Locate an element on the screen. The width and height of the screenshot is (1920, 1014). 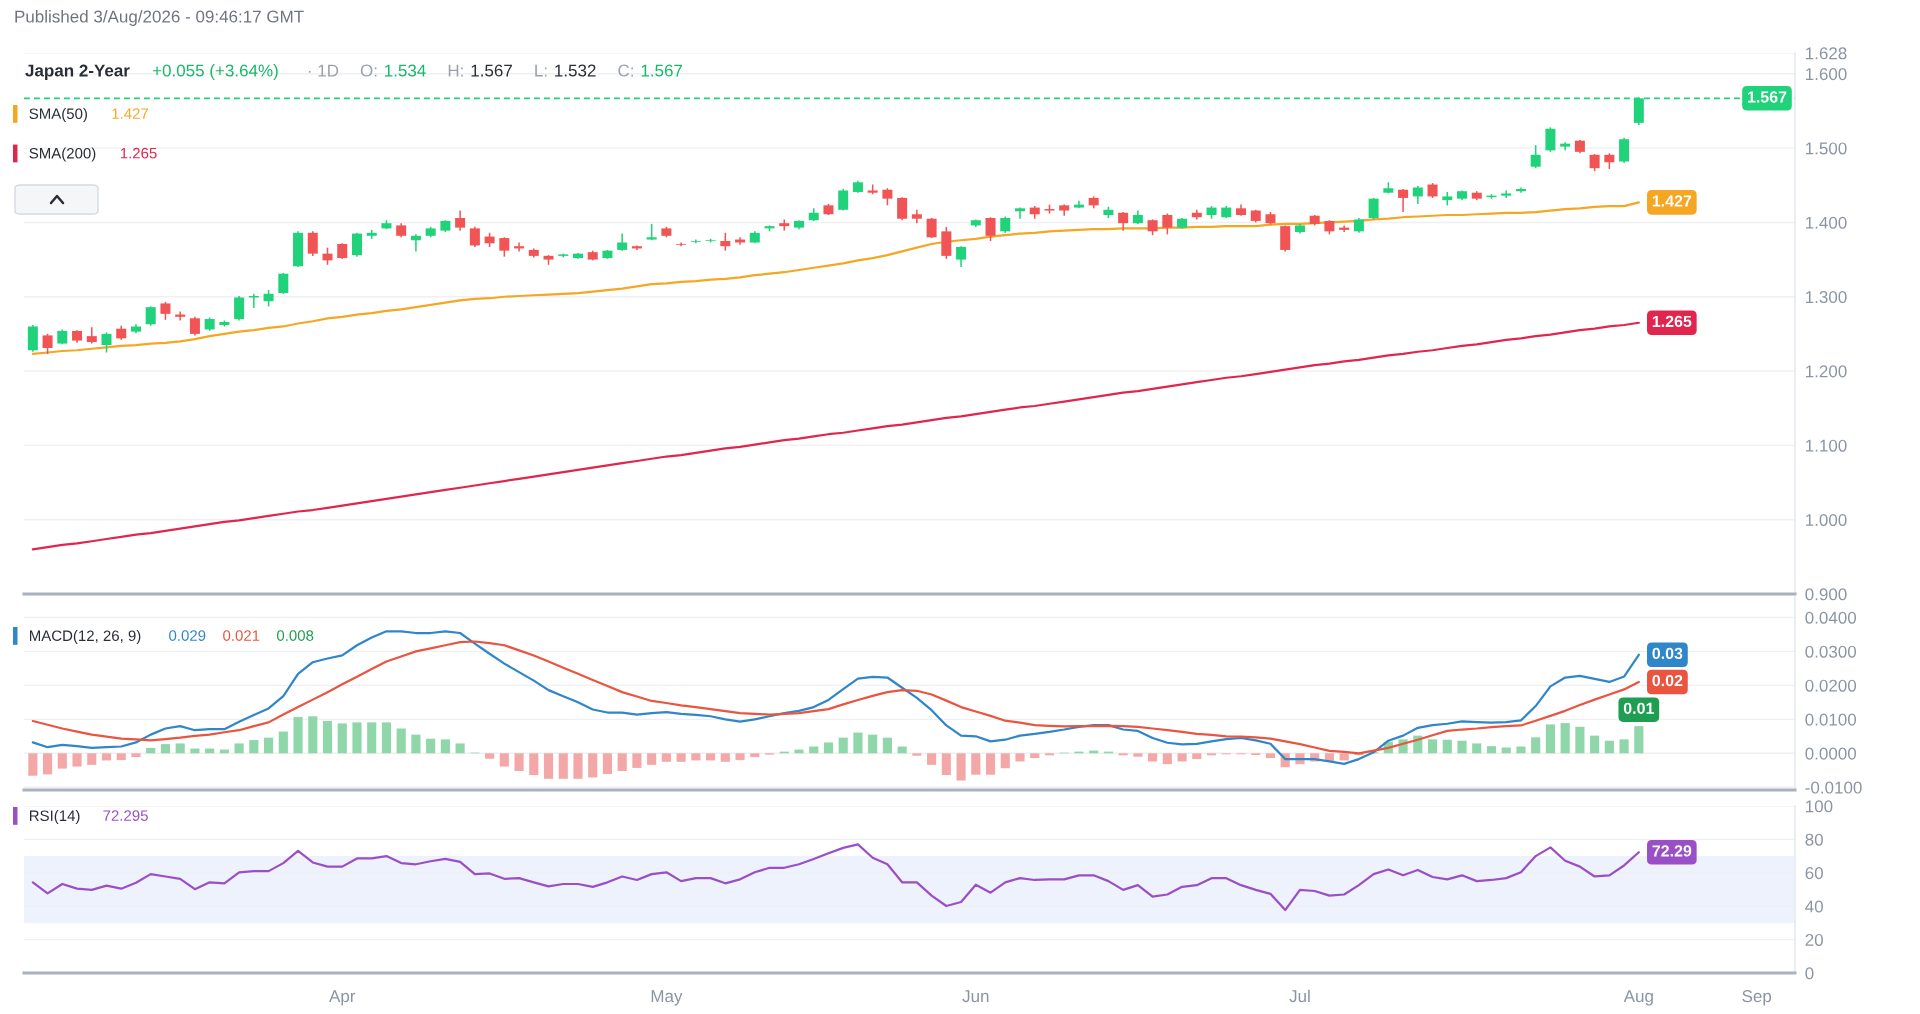
data-label: 1.265 is located at coordinates (1672, 321).